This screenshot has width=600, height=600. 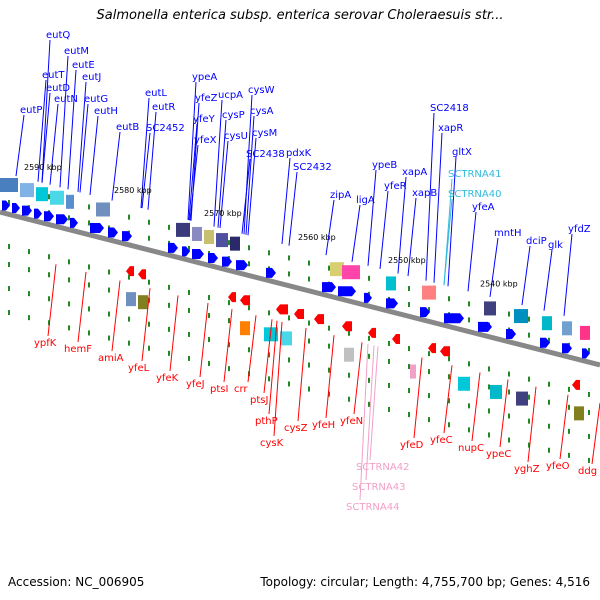 What do you see at coordinates (527, 469) in the screenshot?
I see `gene-label: yghZ` at bounding box center [527, 469].